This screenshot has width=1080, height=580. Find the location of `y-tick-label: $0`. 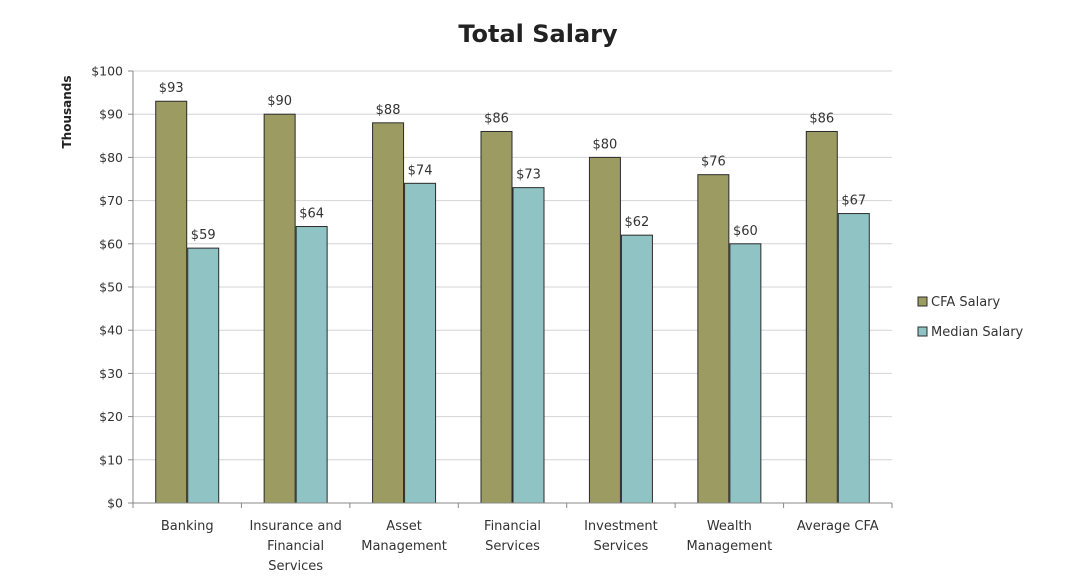

y-tick-label: $0 is located at coordinates (115, 503).